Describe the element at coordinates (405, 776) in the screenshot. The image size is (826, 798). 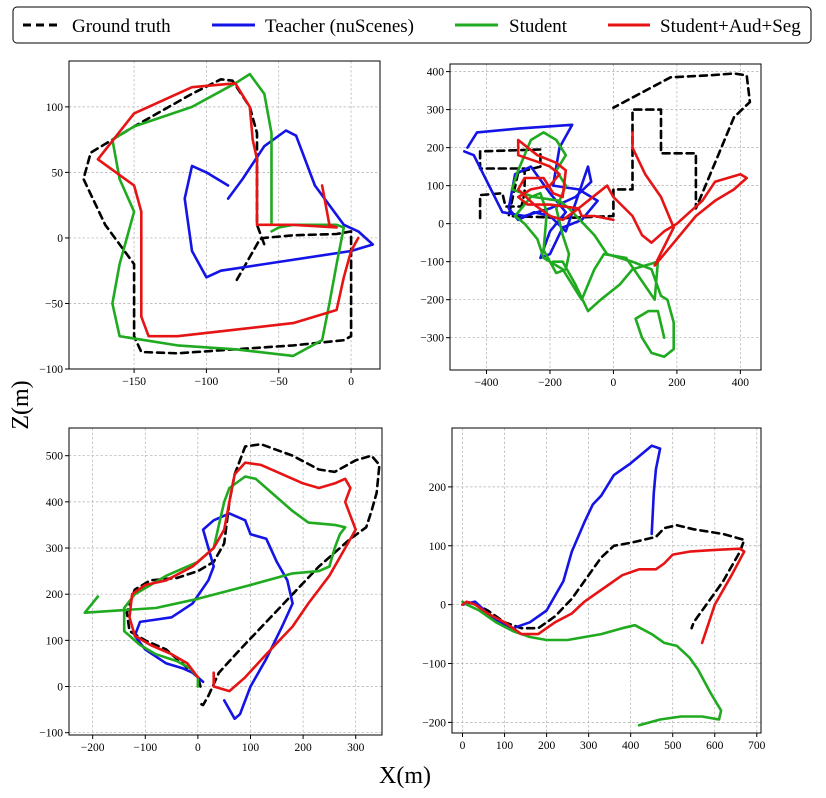
I see `x-axis-label: X(m)` at that location.